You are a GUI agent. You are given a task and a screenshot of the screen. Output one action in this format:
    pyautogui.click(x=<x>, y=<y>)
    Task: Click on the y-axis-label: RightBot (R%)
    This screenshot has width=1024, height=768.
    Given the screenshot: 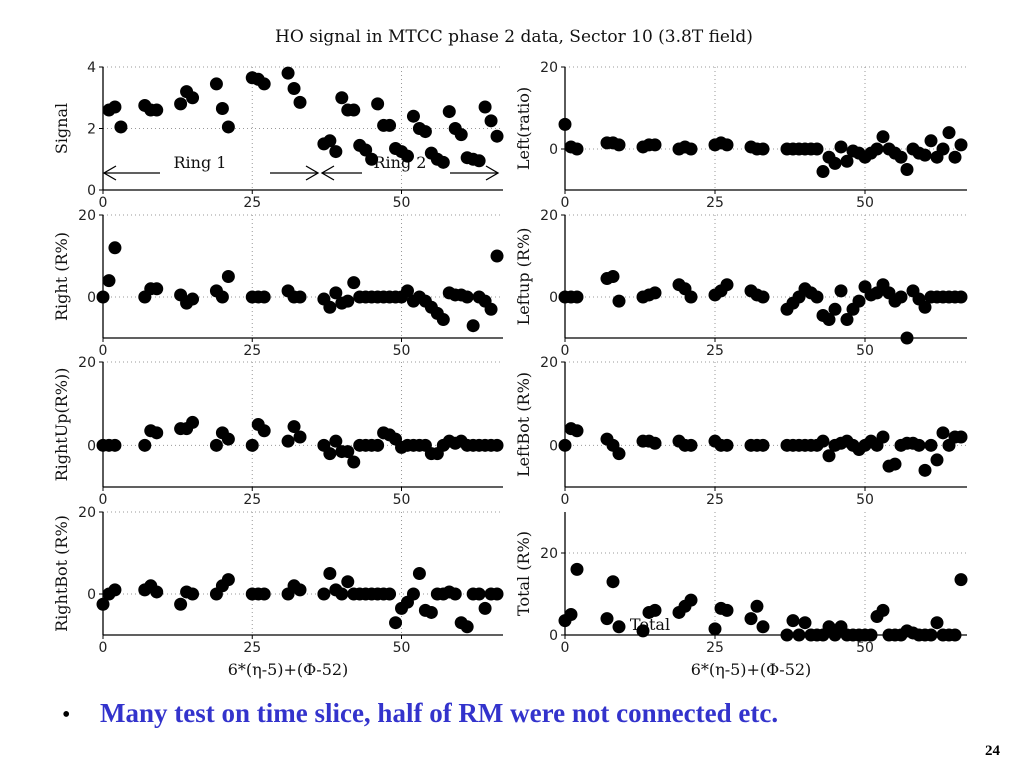 What is the action you would take?
    pyautogui.click(x=61, y=573)
    